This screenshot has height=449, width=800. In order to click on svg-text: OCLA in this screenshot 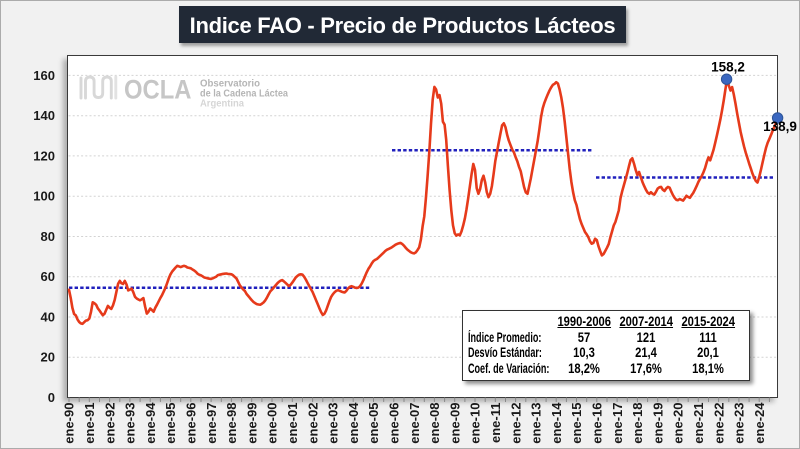, I will do `click(158, 90)`.